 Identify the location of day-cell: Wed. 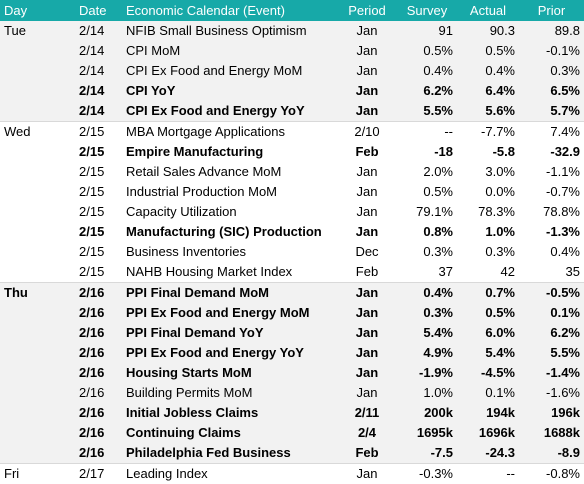
(37, 132).